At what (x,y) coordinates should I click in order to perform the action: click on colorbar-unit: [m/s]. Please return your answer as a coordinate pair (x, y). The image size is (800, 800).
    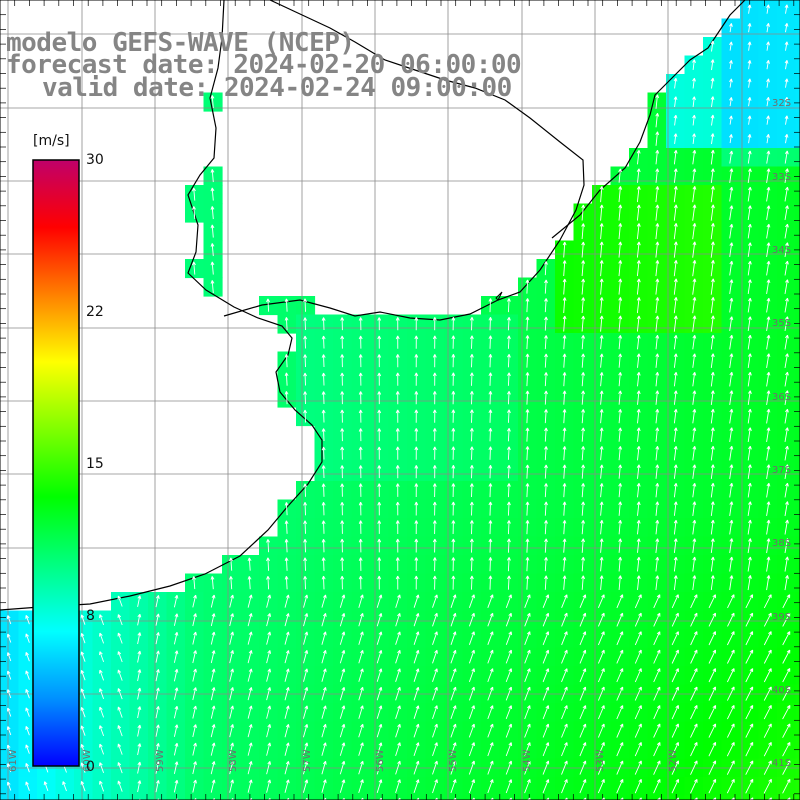
    Looking at the image, I should click on (51, 141).